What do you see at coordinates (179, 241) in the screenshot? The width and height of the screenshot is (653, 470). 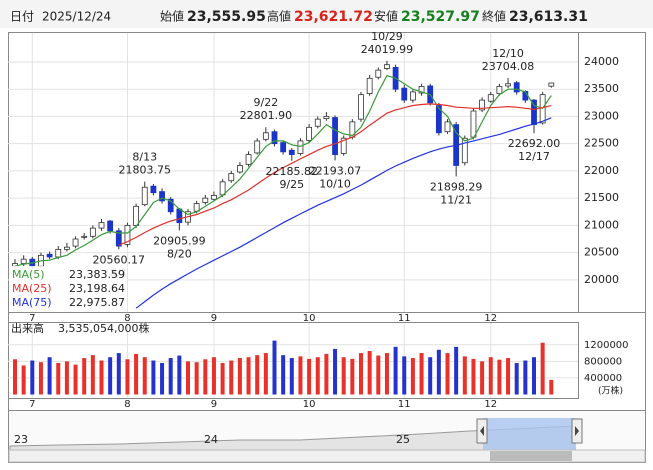 I see `annotation-price: 20905.99` at bounding box center [179, 241].